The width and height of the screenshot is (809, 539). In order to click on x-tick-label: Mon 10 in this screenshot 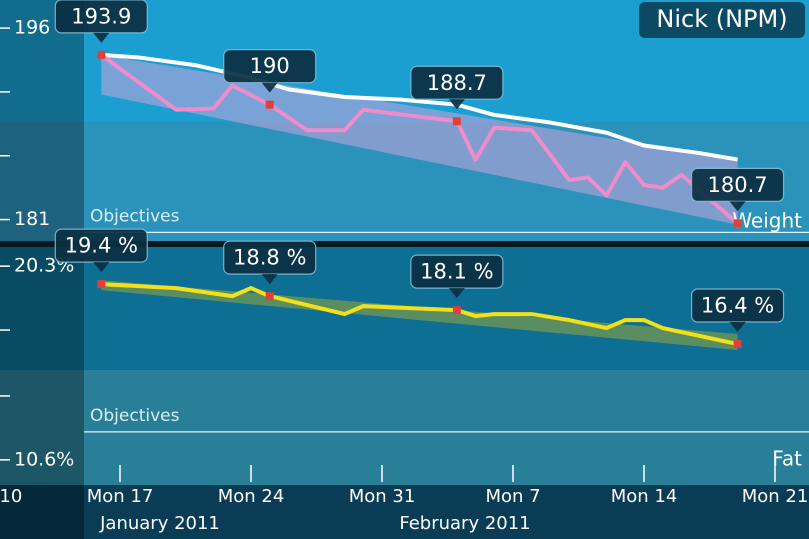, I will do `click(11, 496)`.